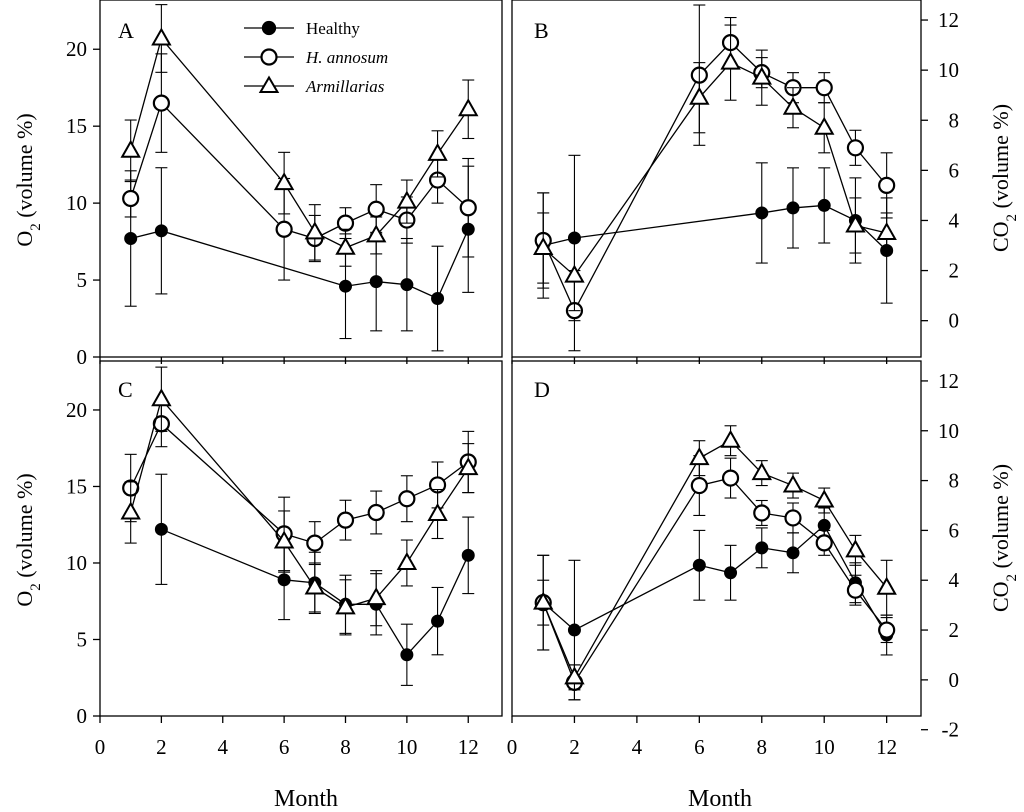 The image size is (1024, 812). I want to click on y-tick-label-b: 8, so click(954, 120).